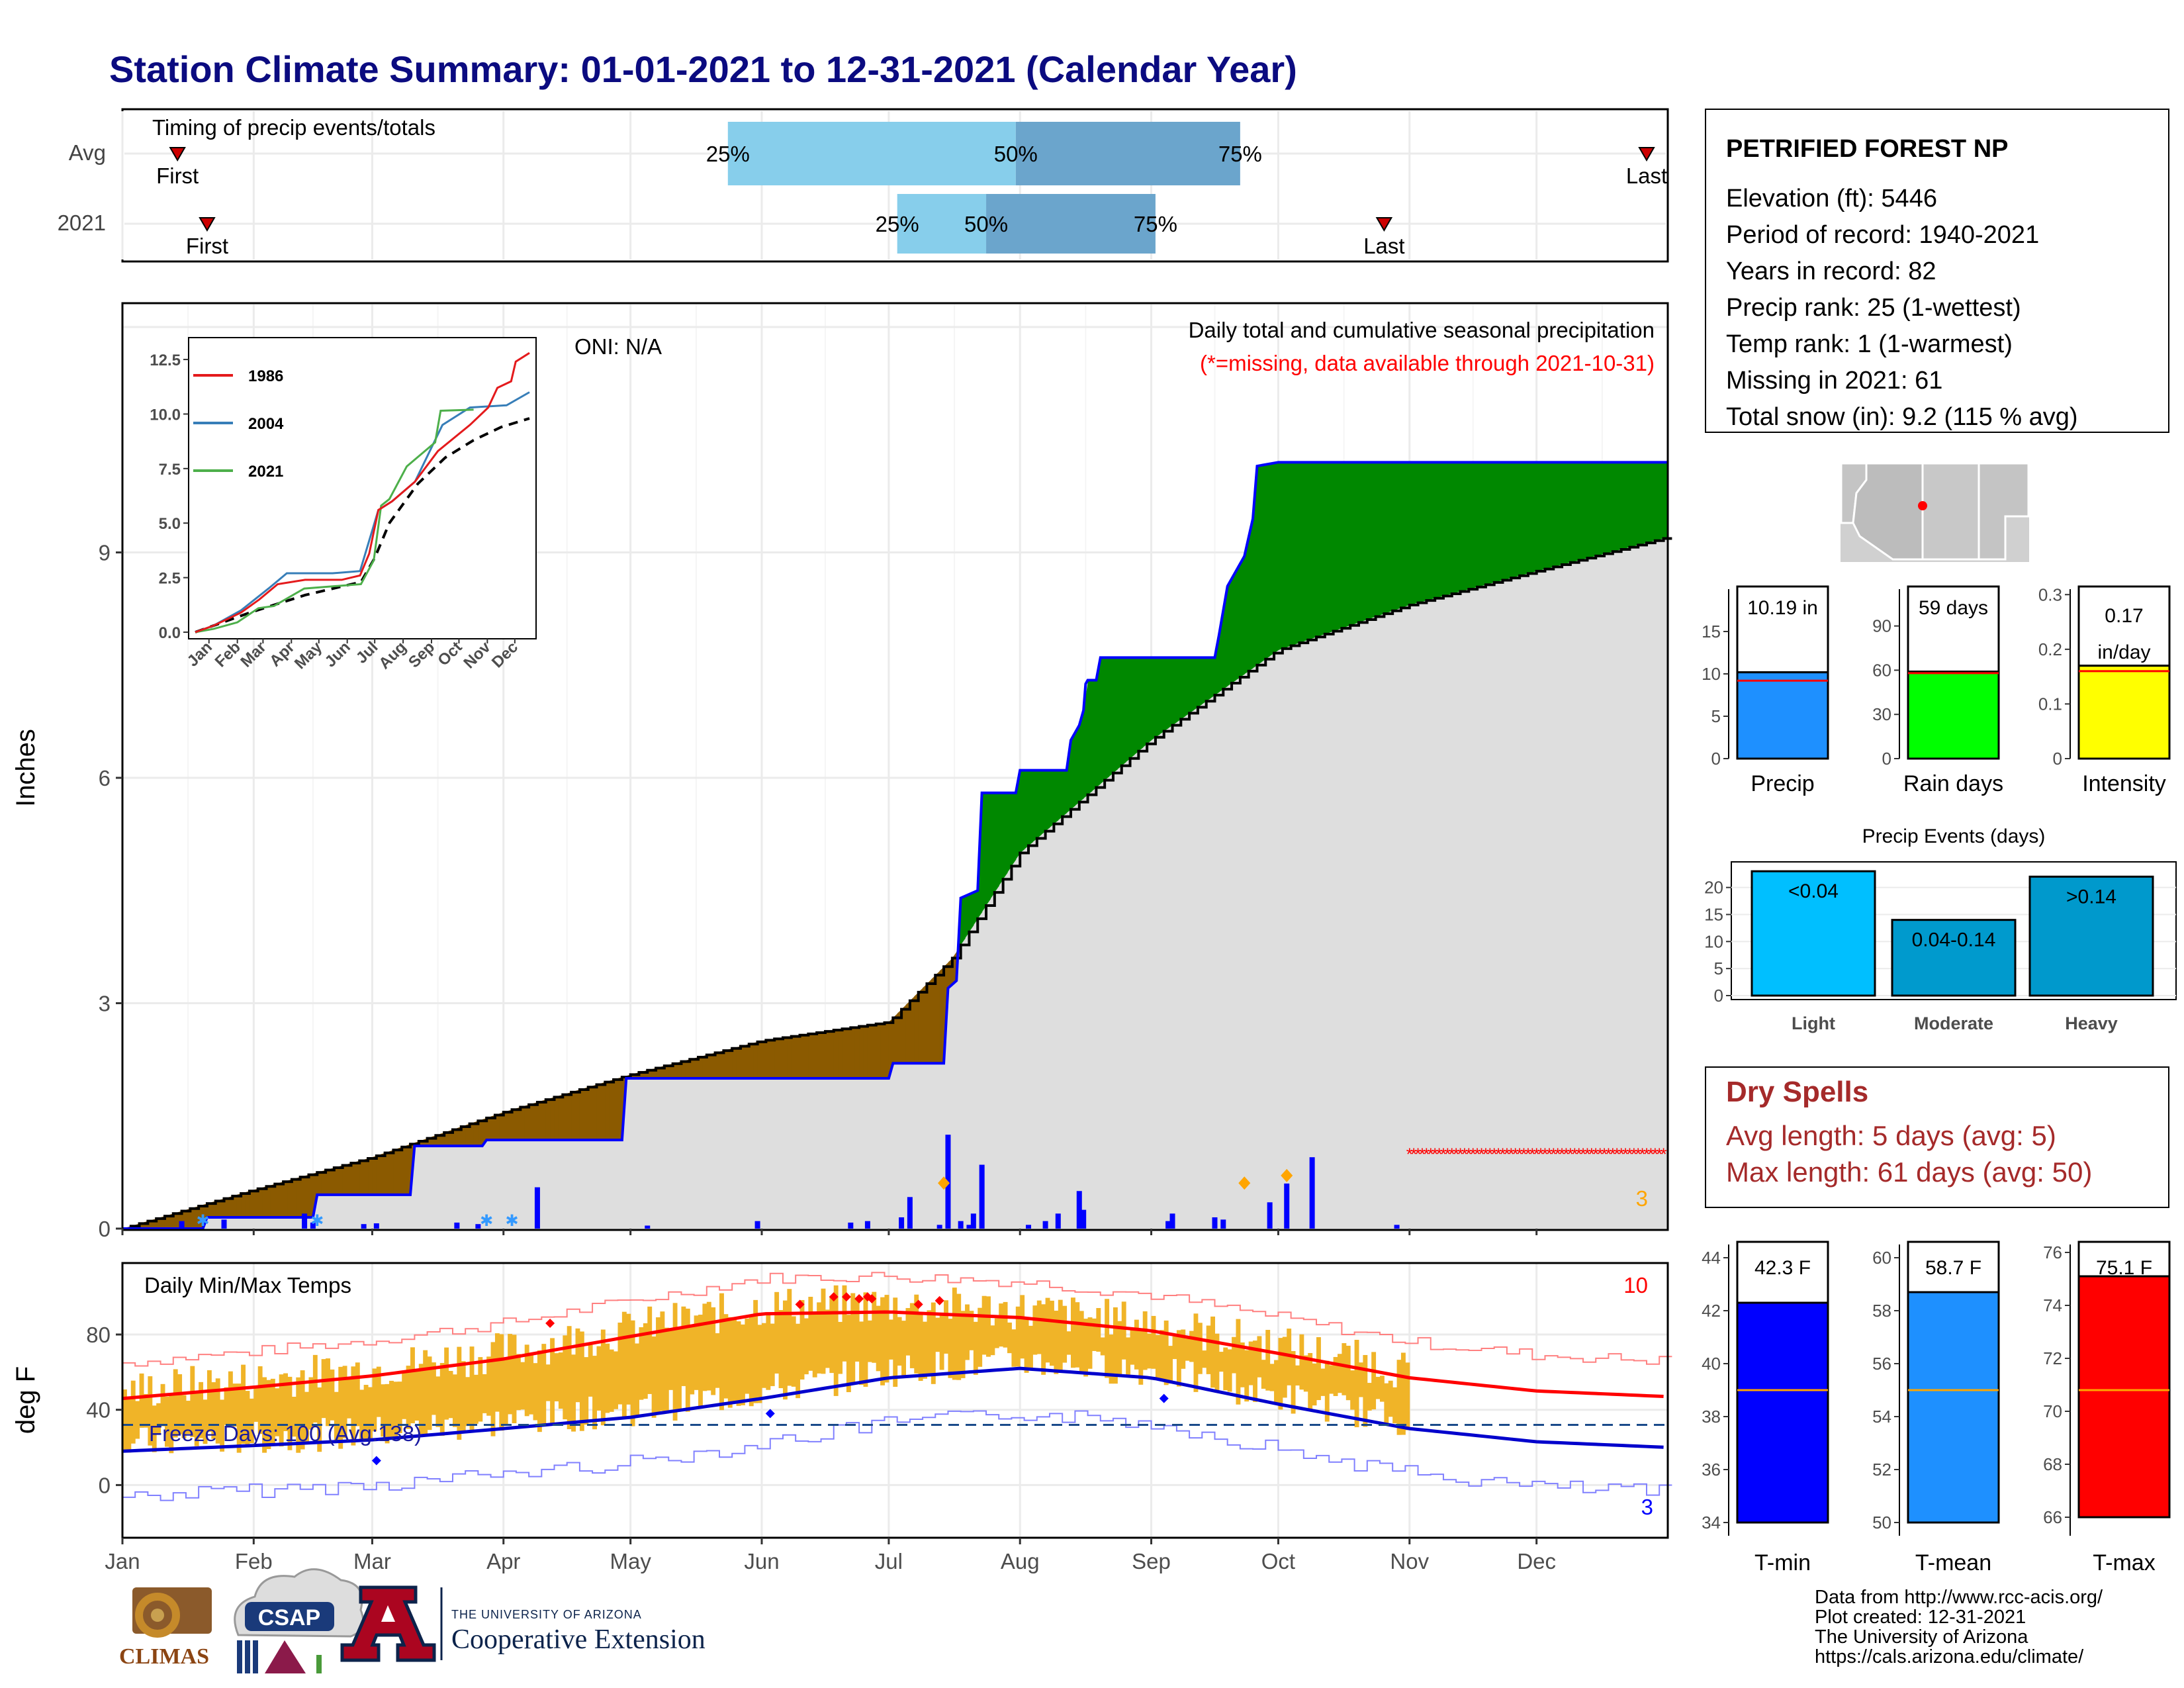 This screenshot has width=2184, height=1688. Describe the element at coordinates (299, 1620) in the screenshot. I see `csap-logo: CSAP` at that location.